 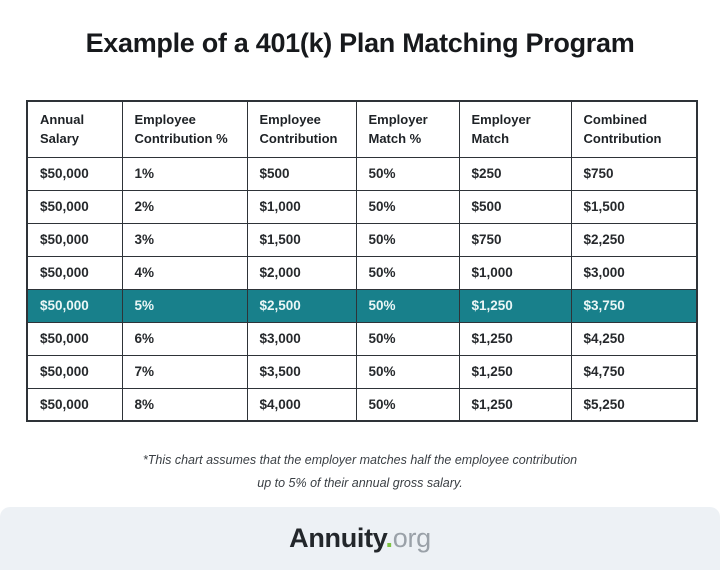 I want to click on table-row: $50,000 3% $1,500 50% $750 $2,250, so click(x=362, y=239).